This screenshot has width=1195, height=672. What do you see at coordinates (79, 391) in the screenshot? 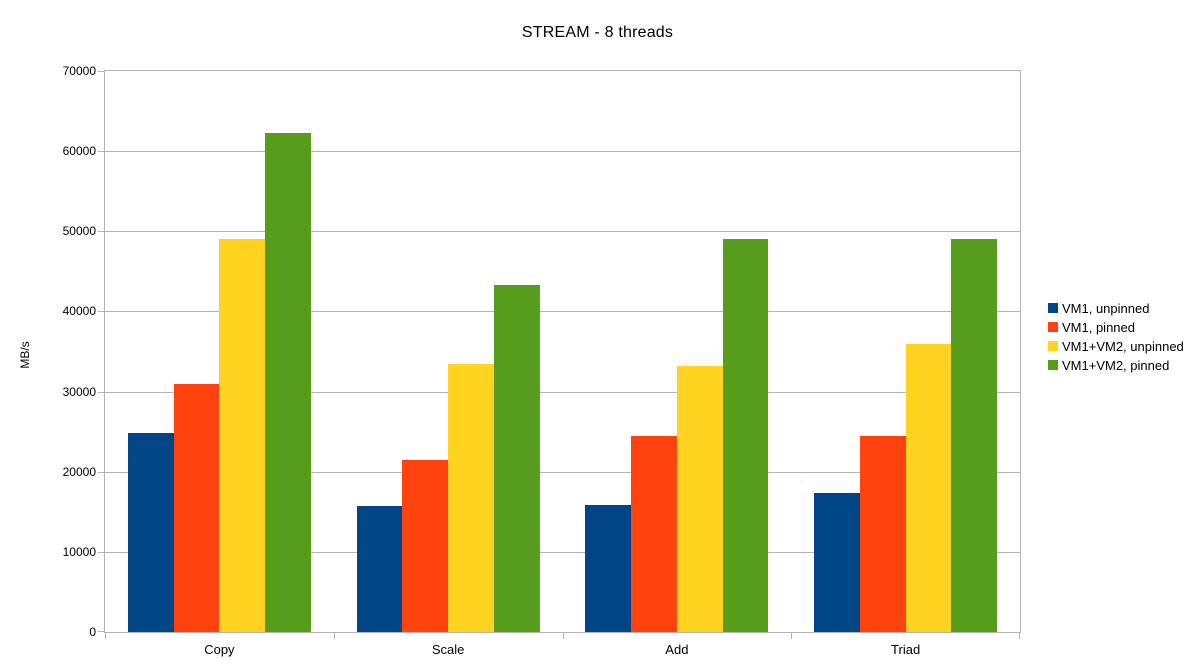
I see `y-tick-label: 30000` at bounding box center [79, 391].